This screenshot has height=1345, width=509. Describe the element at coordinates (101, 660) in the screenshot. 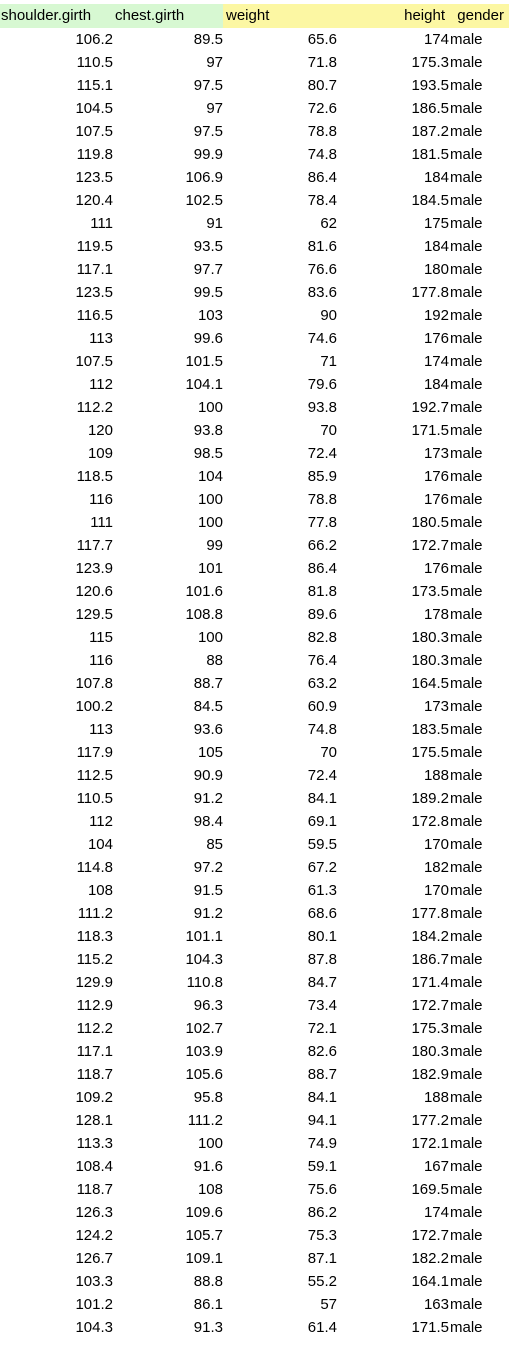

I see `cell-shoulder-girth: 116` at that location.